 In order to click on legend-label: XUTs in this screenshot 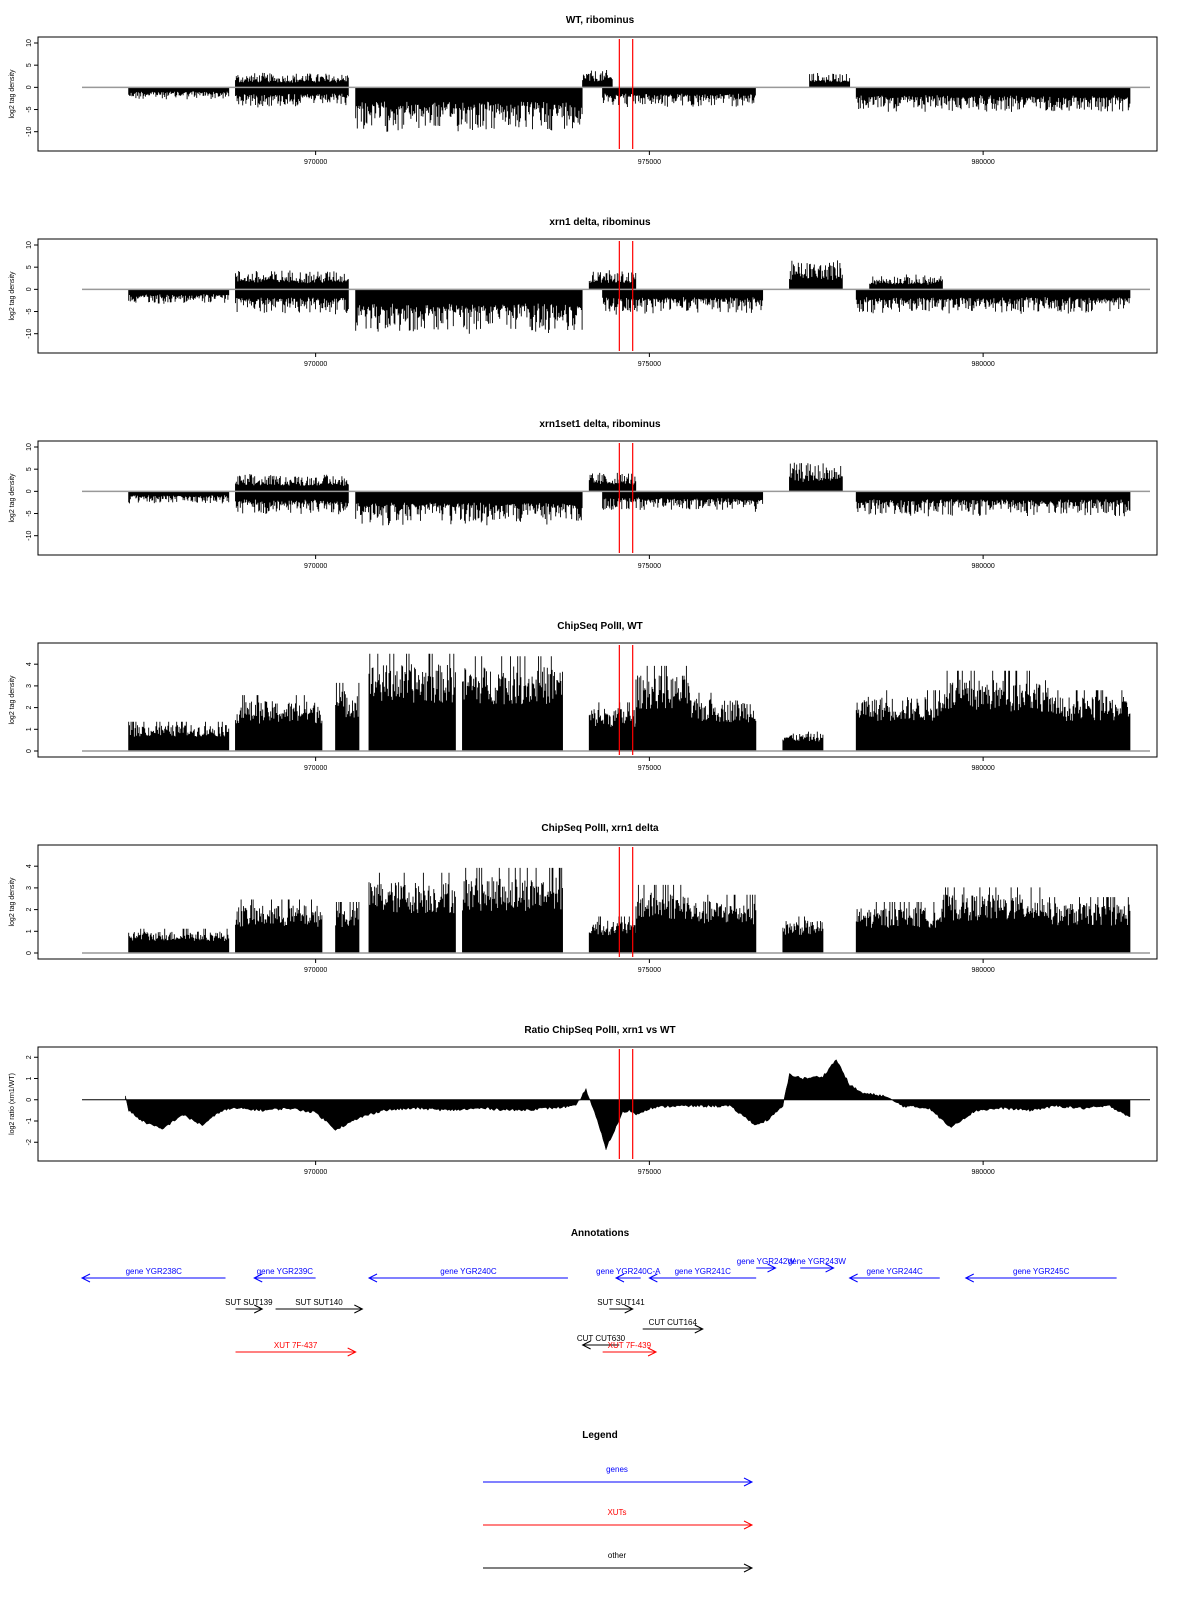, I will do `click(616, 1512)`.